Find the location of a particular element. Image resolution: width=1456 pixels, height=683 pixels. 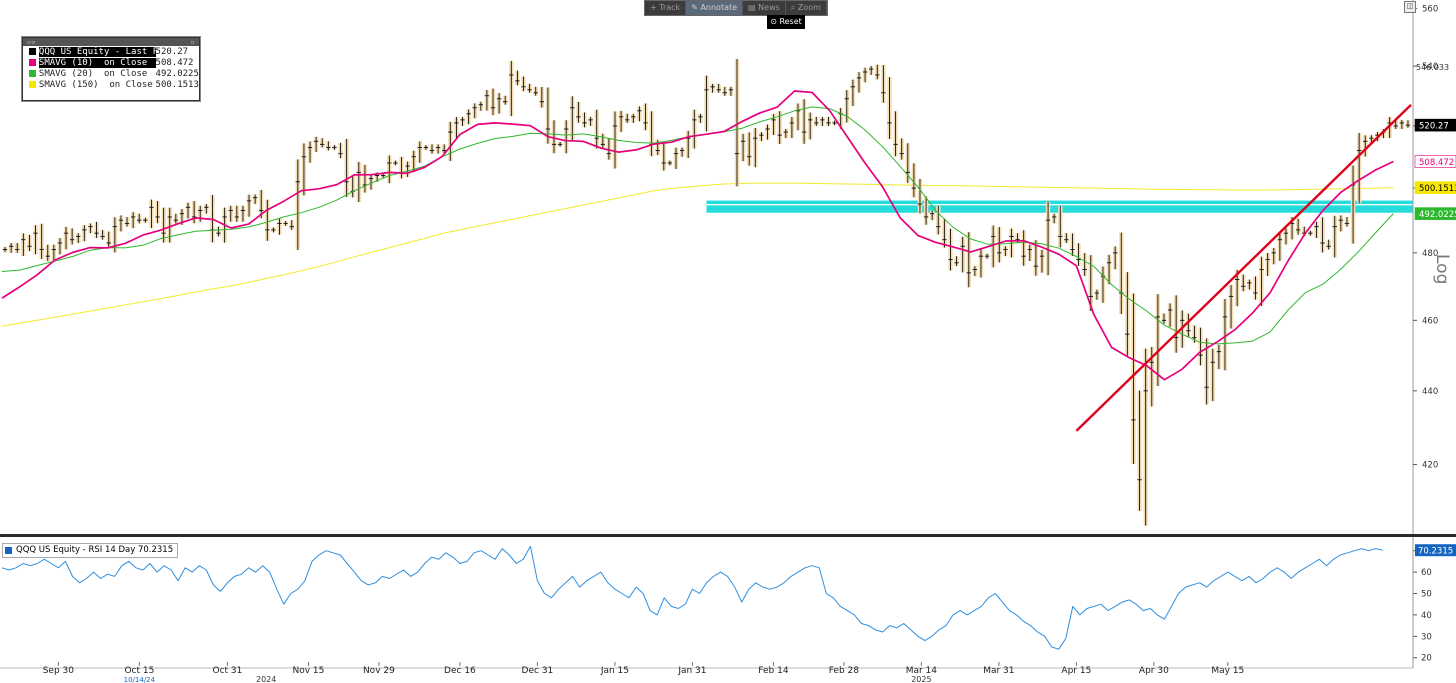

legend-row-price: QQQ US Equity - Last Price 520.27 is located at coordinates (111, 51).